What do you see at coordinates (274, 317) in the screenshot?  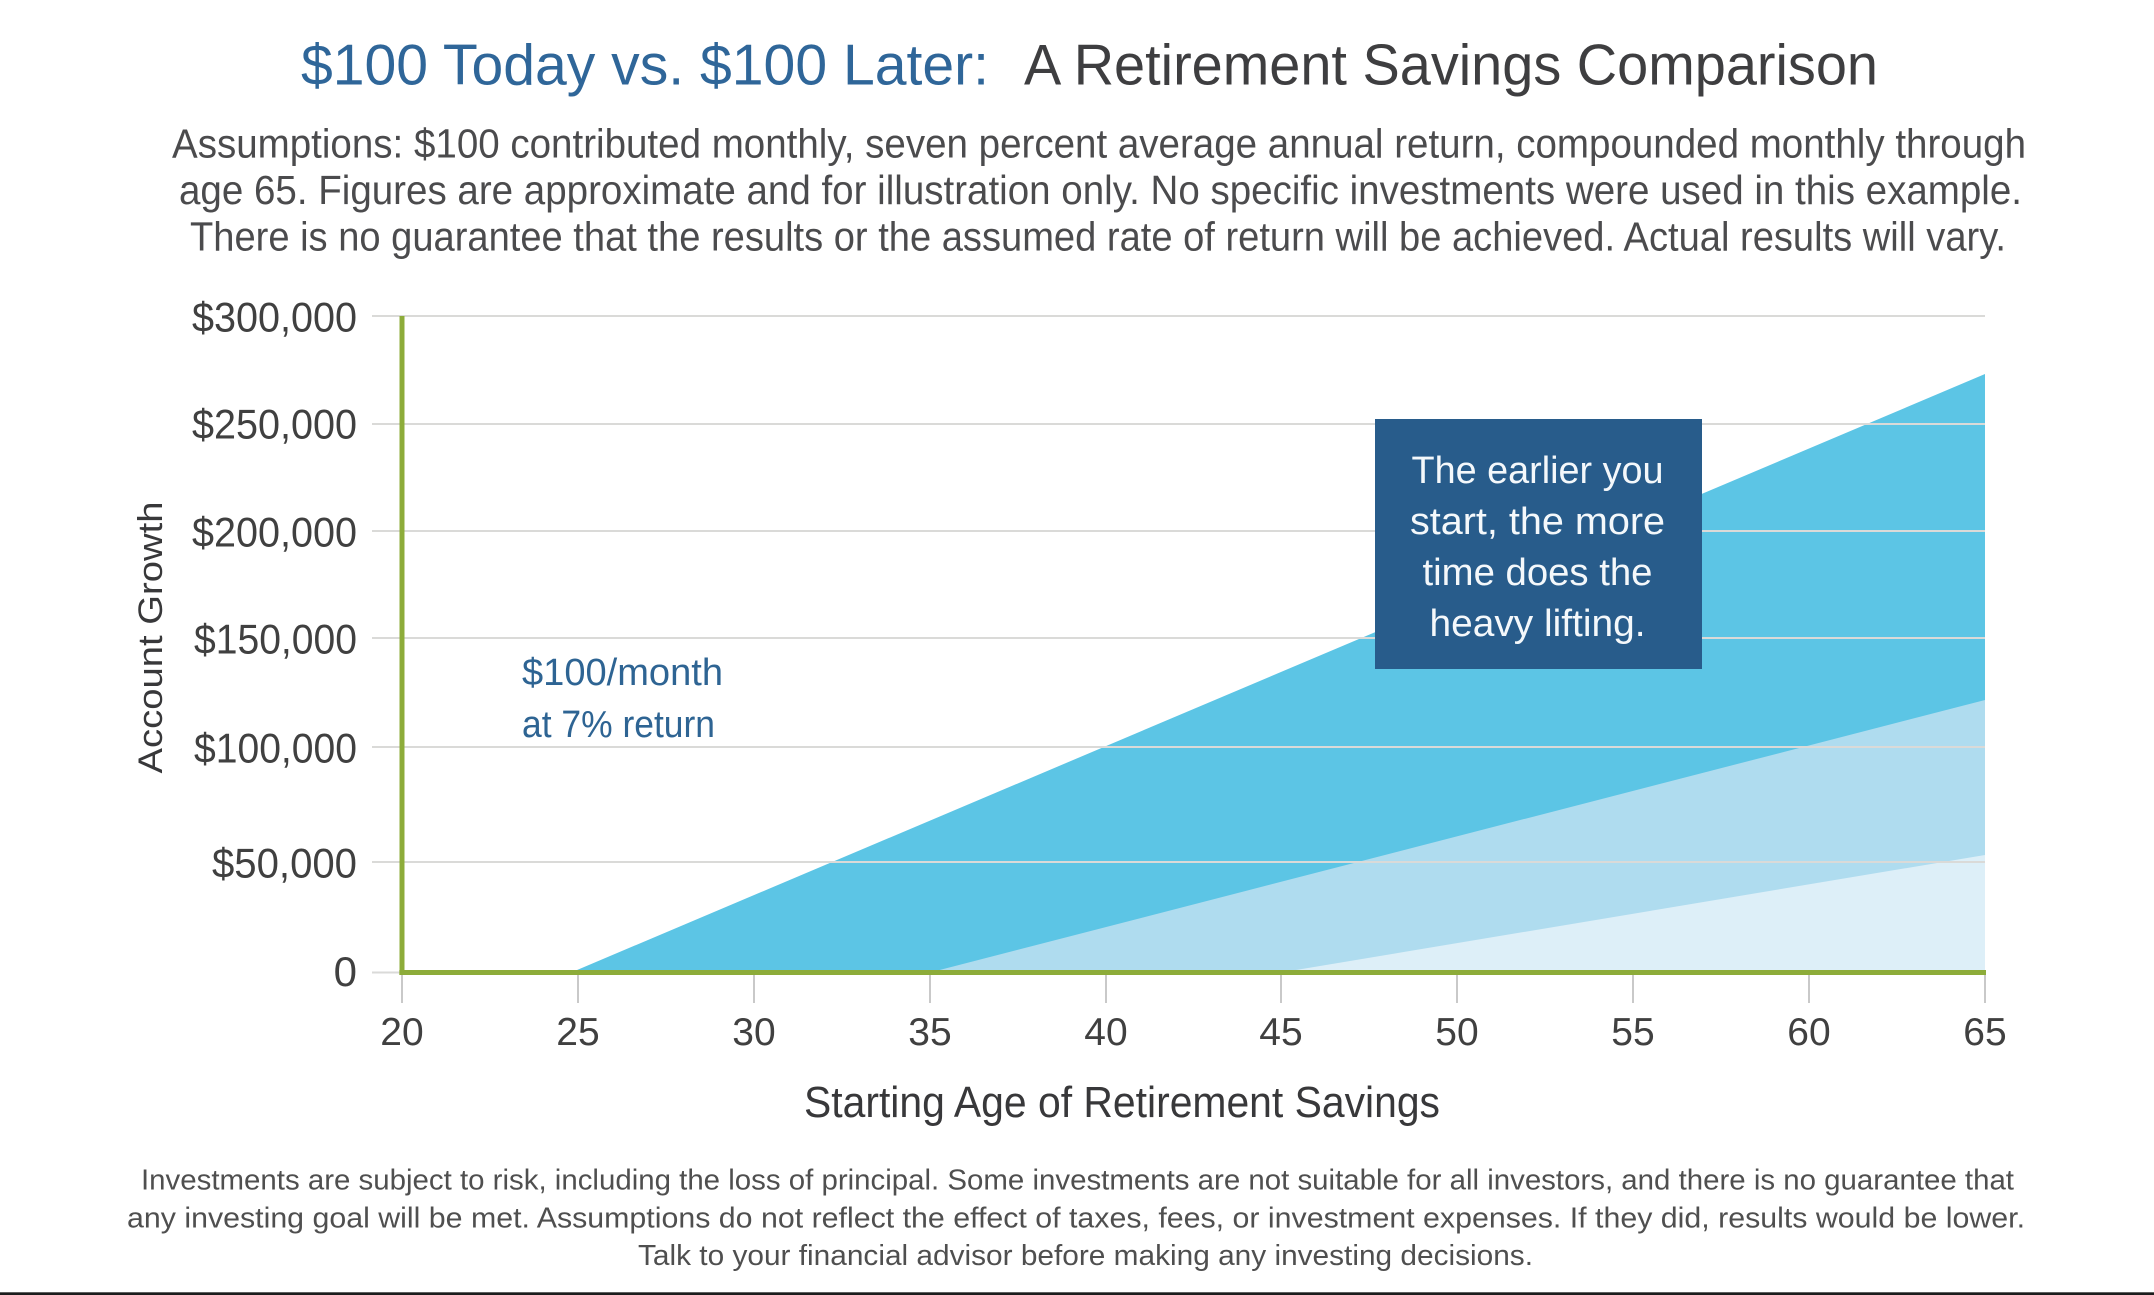 I see `svg-text: $300,000` at bounding box center [274, 317].